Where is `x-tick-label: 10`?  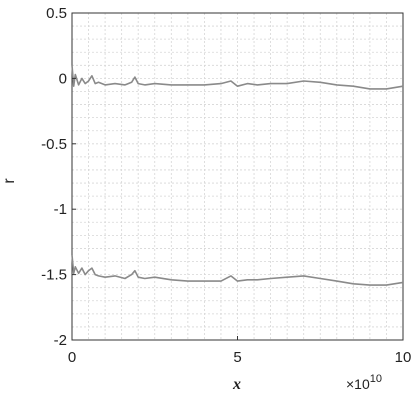
x-tick-label: 10 is located at coordinates (403, 357).